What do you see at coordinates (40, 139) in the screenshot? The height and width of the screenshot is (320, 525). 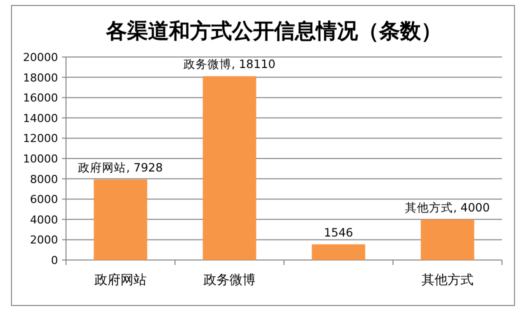 I see `y-tick-label: 12000` at bounding box center [40, 139].